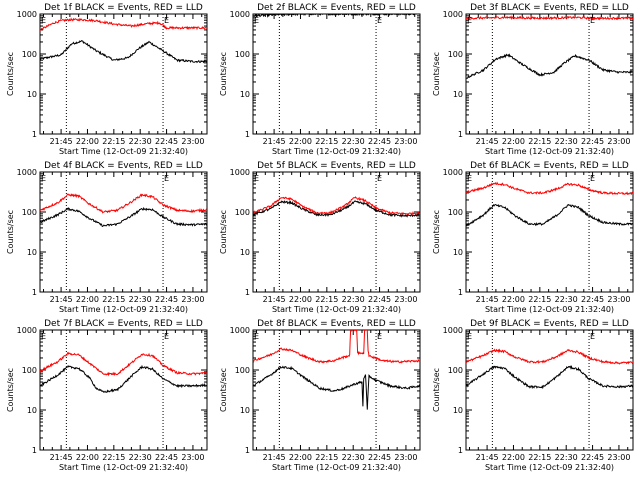 Image resolution: width=640 pixels, height=480 pixels. Describe the element at coordinates (336, 8) in the screenshot. I see `chart-title: Det 2f BLACK = Events, RED = LLD` at that location.